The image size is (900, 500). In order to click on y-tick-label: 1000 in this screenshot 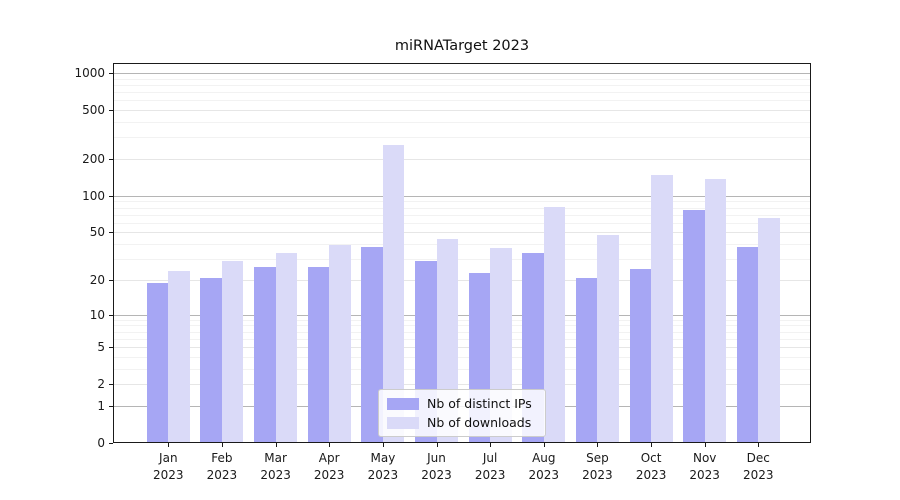, I will do `click(89, 73)`.